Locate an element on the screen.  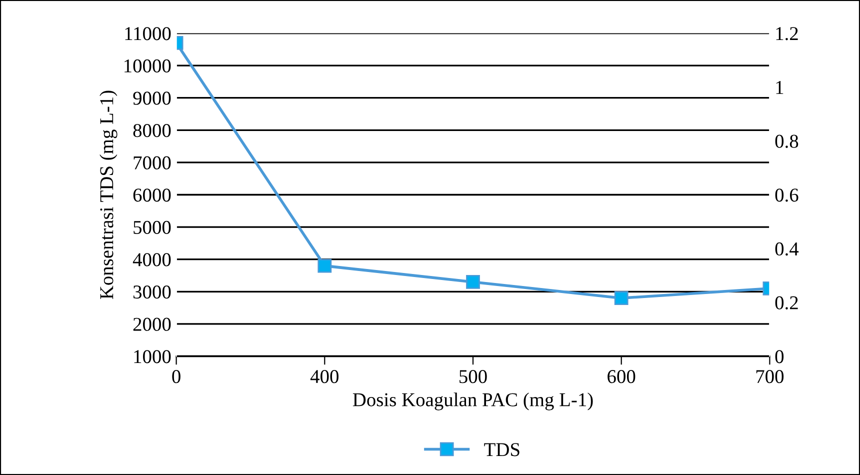
y2-tick-label: 0.8 is located at coordinates (786, 141).